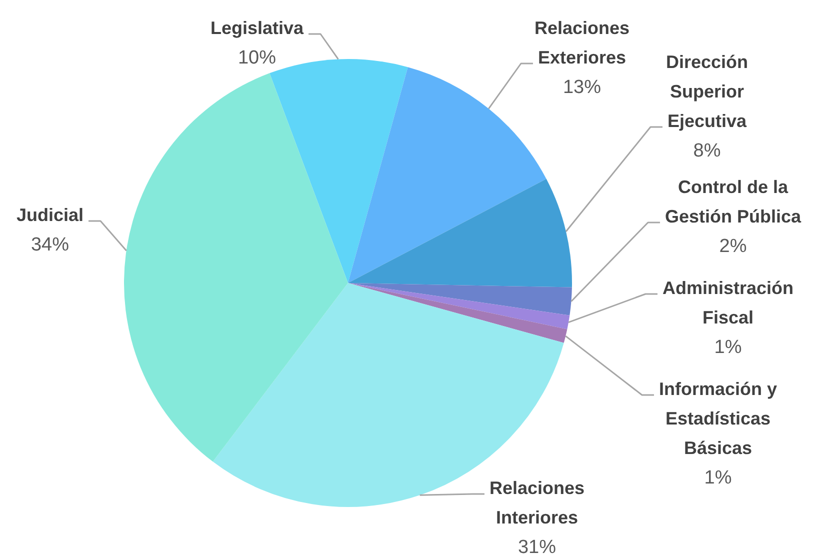 The height and width of the screenshot is (556, 814). What do you see at coordinates (728, 303) in the screenshot?
I see `slice-label: Administración Fiscal` at bounding box center [728, 303].